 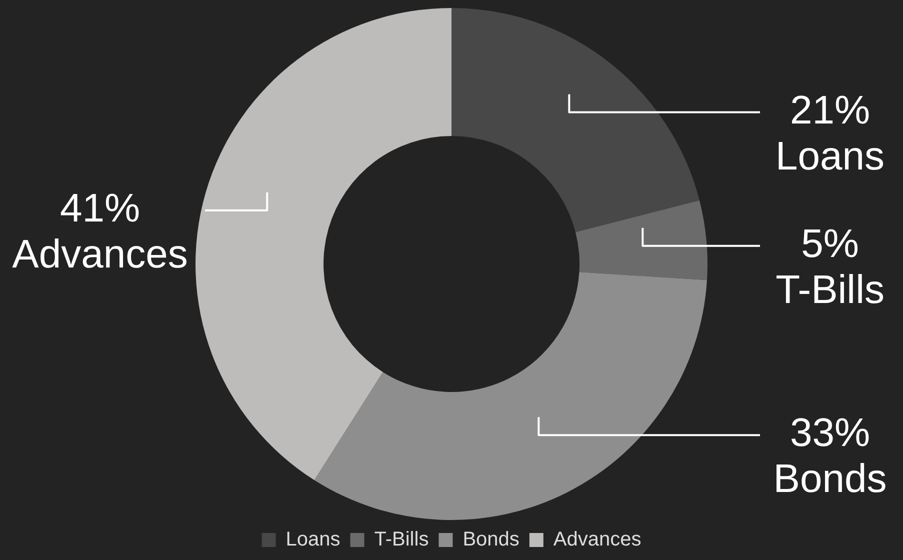 I want to click on data-label: 33%, so click(x=830, y=433).